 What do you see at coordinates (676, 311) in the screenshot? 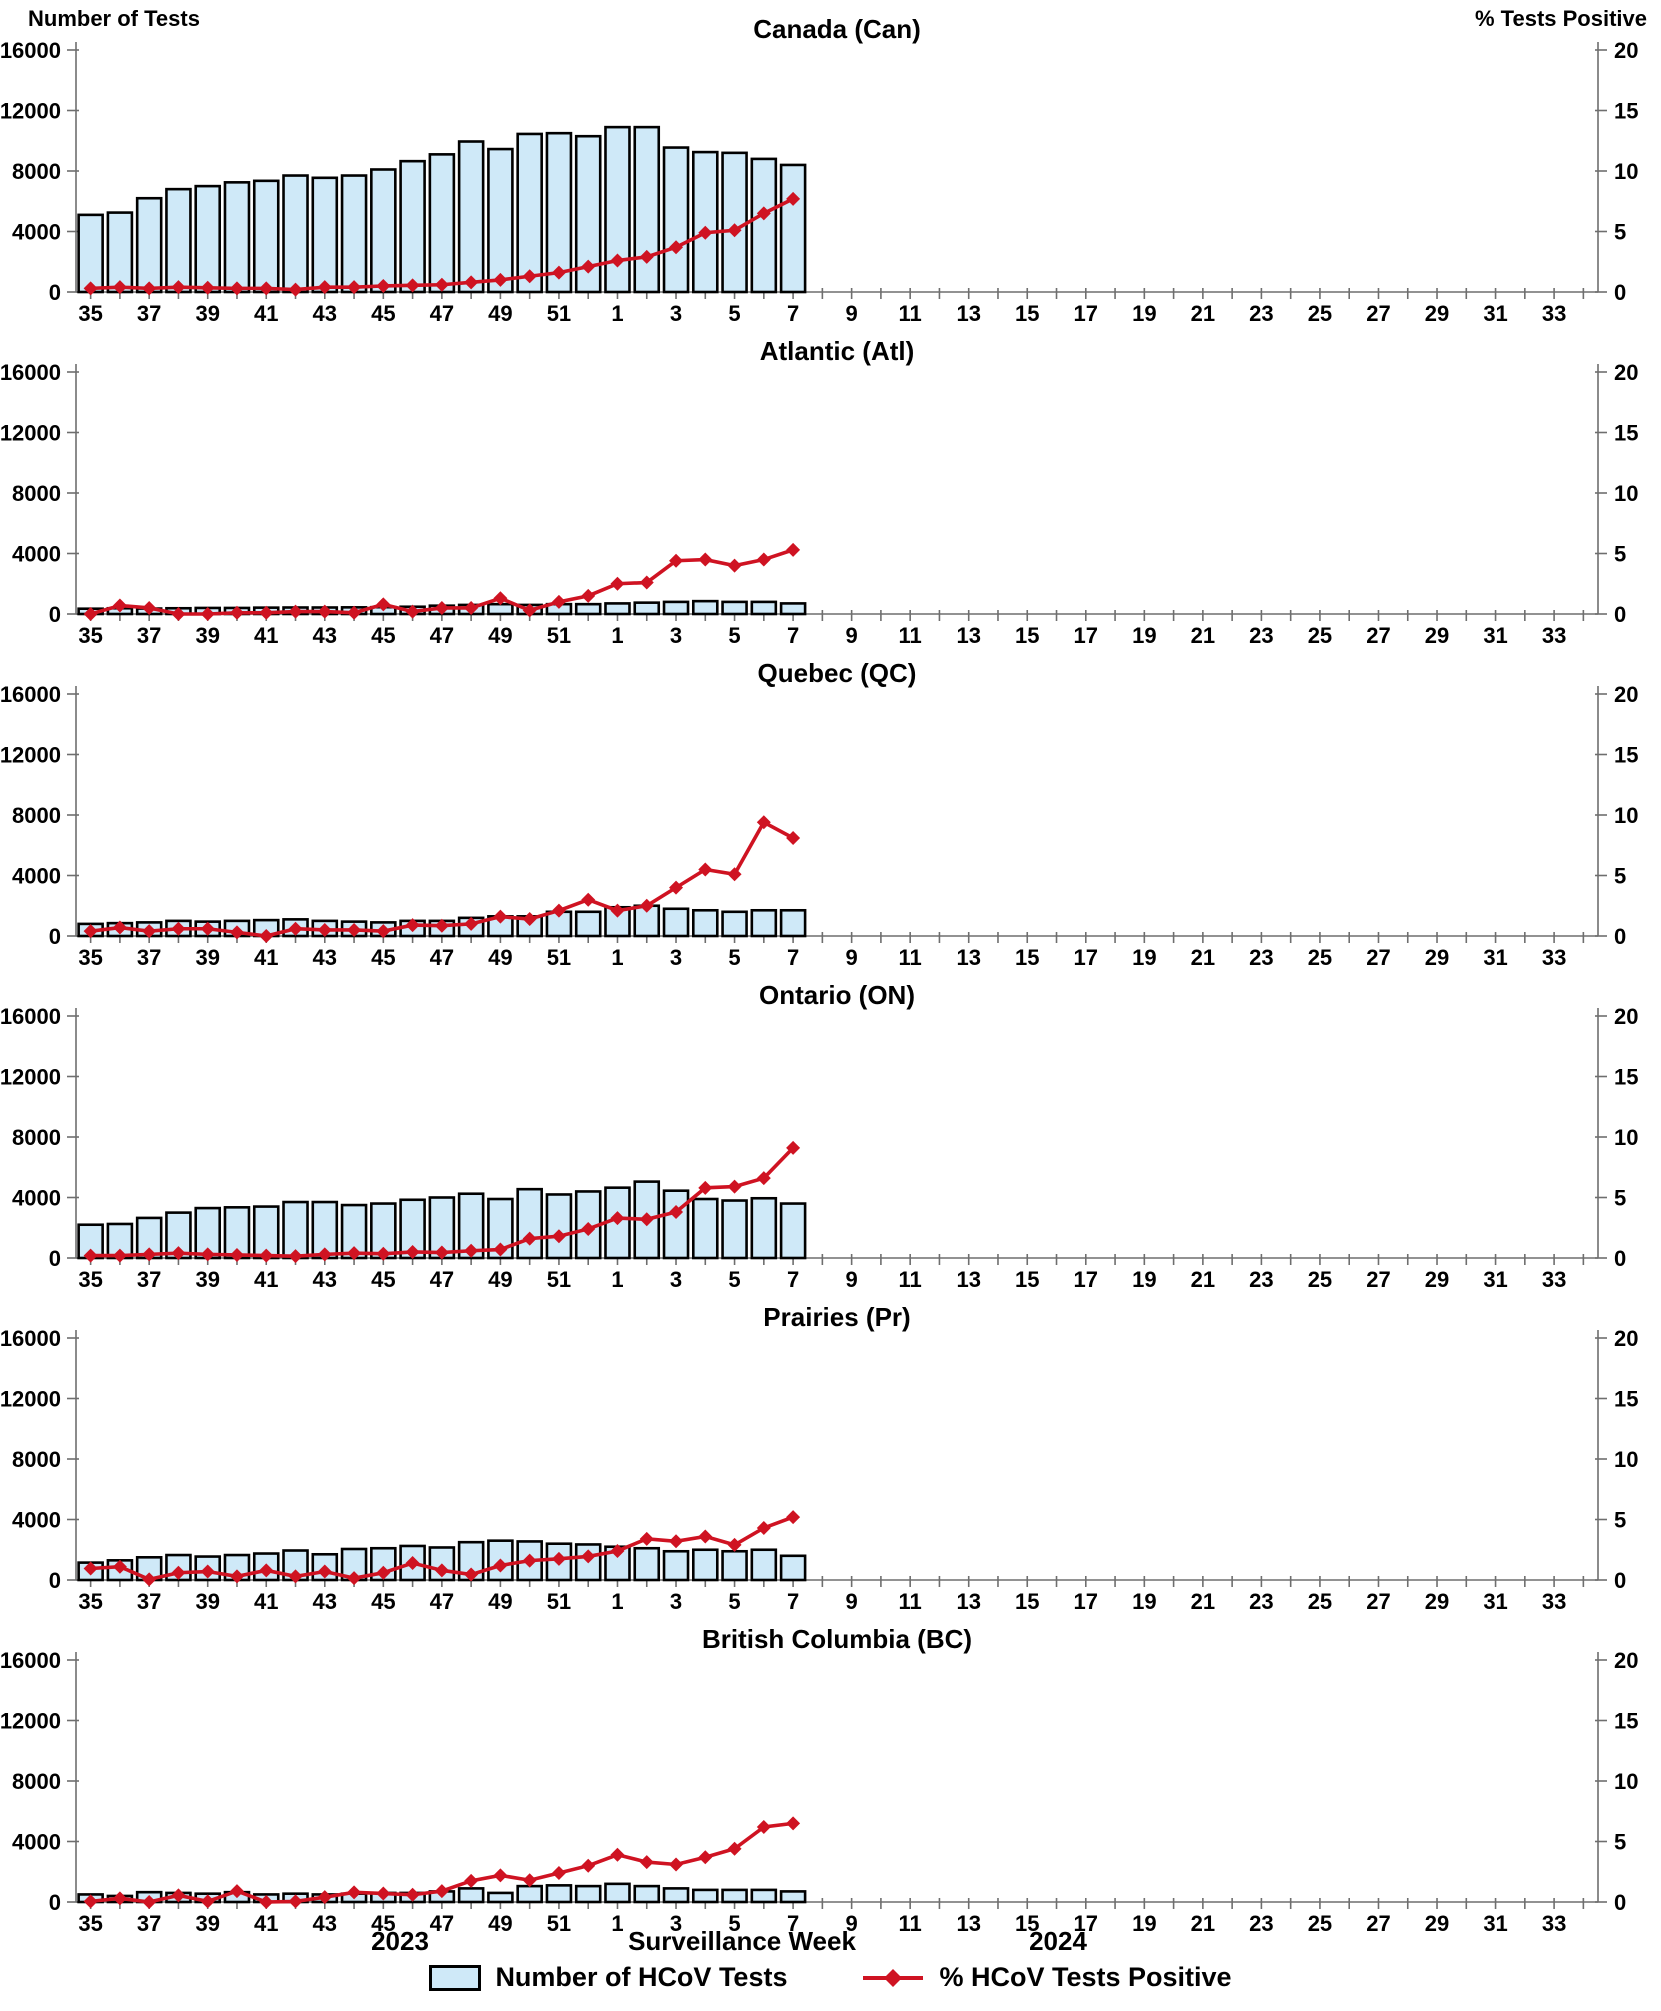
I see `x-tick-label: 3` at bounding box center [676, 311].